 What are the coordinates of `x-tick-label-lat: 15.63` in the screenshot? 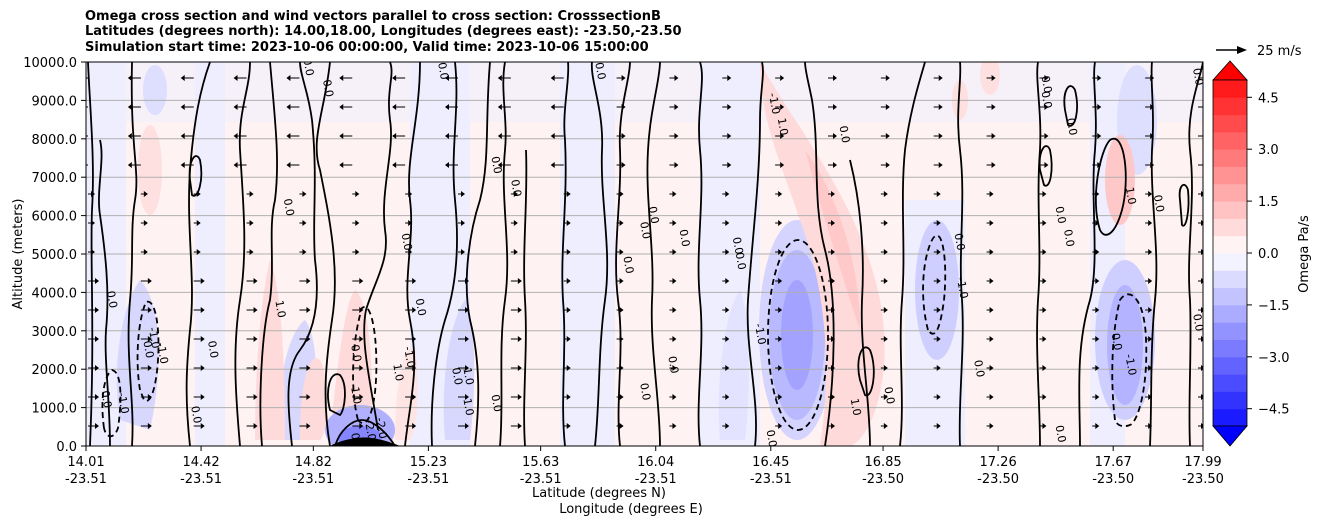 It's located at (540, 462).